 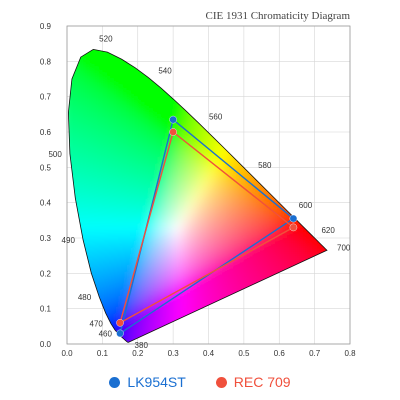 What do you see at coordinates (209, 353) in the screenshot?
I see `x-tick-label: 0.4` at bounding box center [209, 353].